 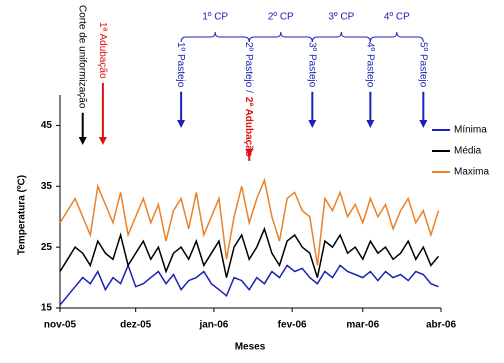 I want to click on period-label: 3º CP, so click(x=341, y=17).